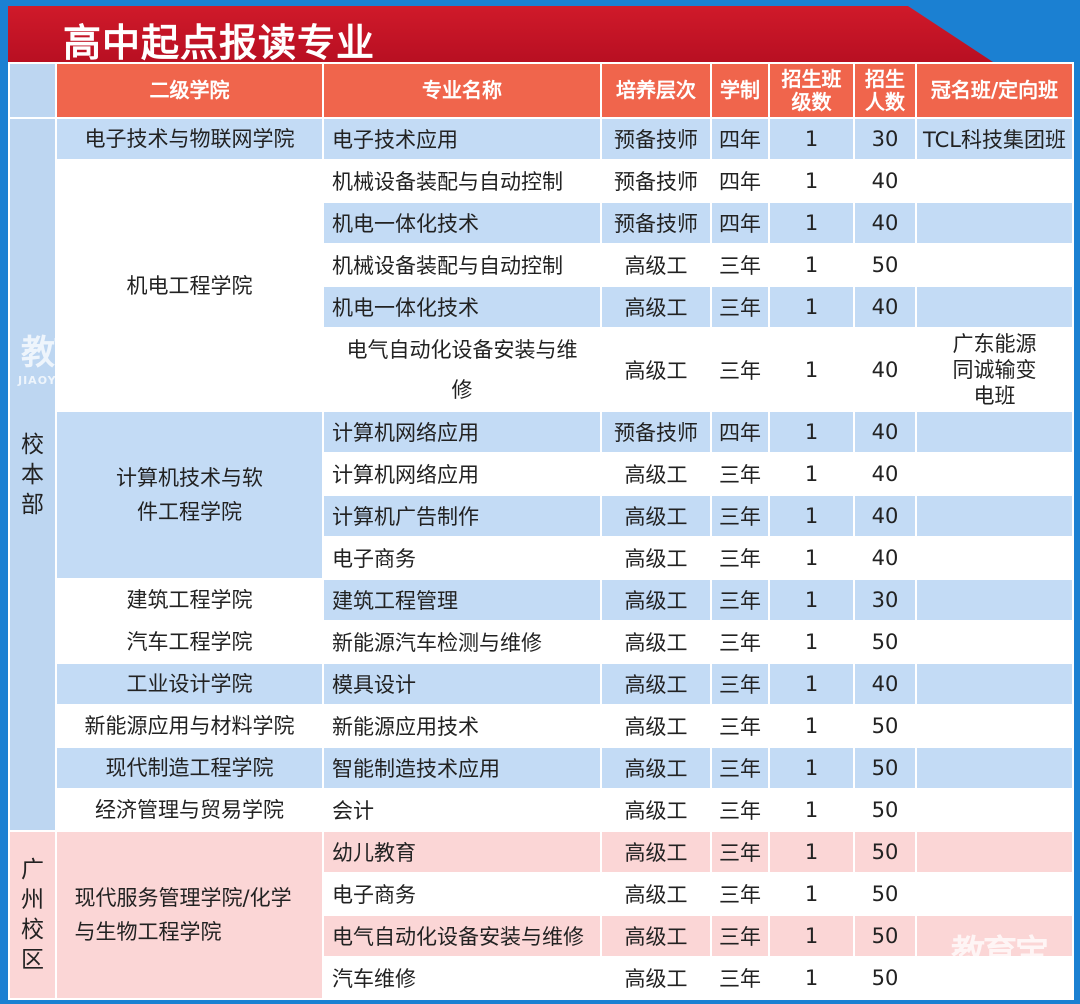 The width and height of the screenshot is (1080, 1004). I want to click on table-row: 汽车工程学院 新能源汽车检测与维修 高级工 三年 1 50, so click(541, 642).